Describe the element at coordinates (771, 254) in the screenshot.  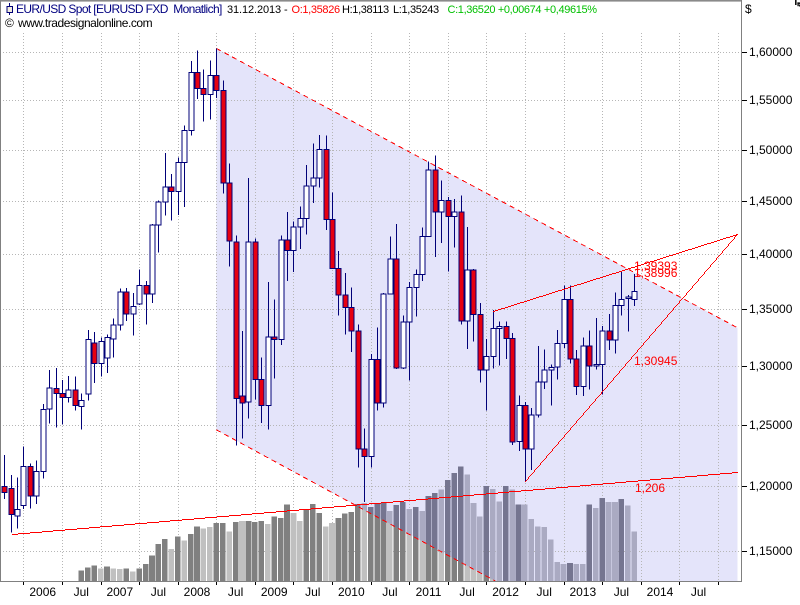
I see `svg-text: 1,40000` at that location.